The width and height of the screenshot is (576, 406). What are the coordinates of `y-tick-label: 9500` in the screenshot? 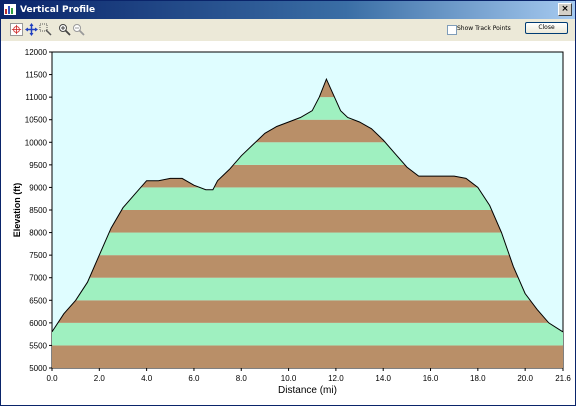 It's located at (38, 165).